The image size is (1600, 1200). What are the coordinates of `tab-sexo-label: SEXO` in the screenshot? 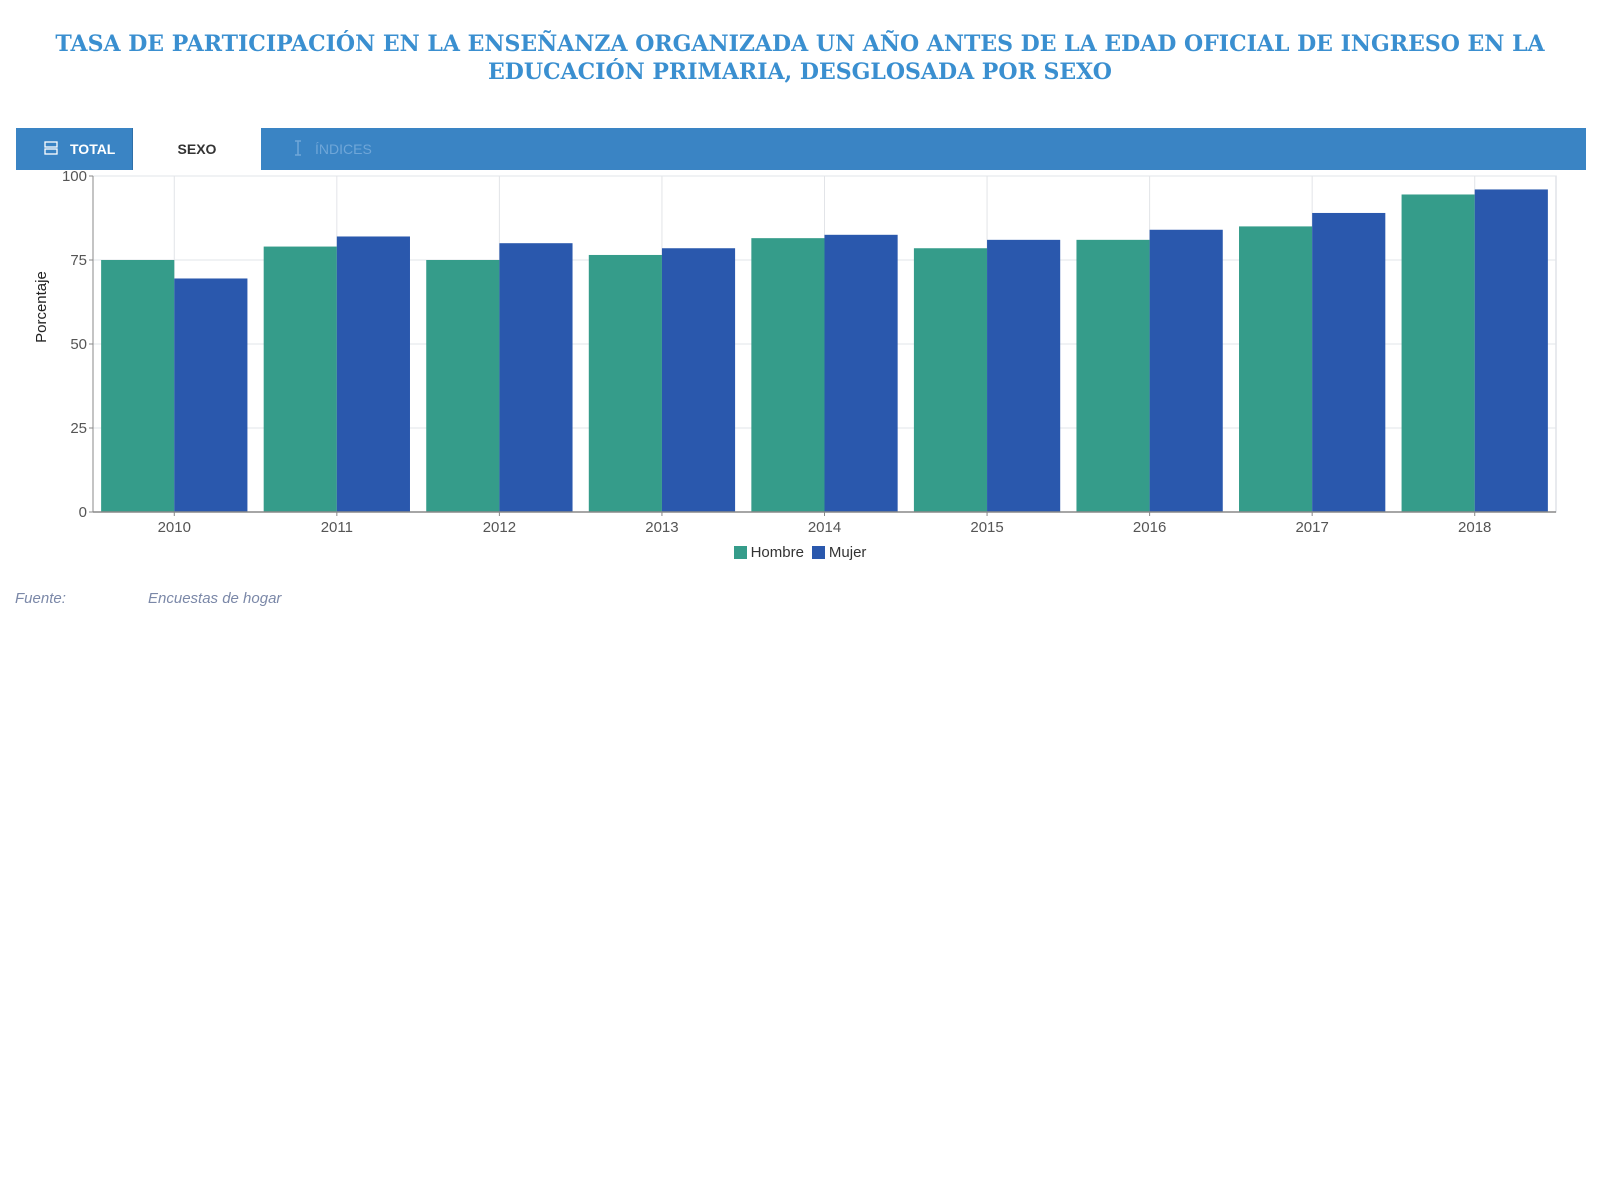 It's located at (197, 149).